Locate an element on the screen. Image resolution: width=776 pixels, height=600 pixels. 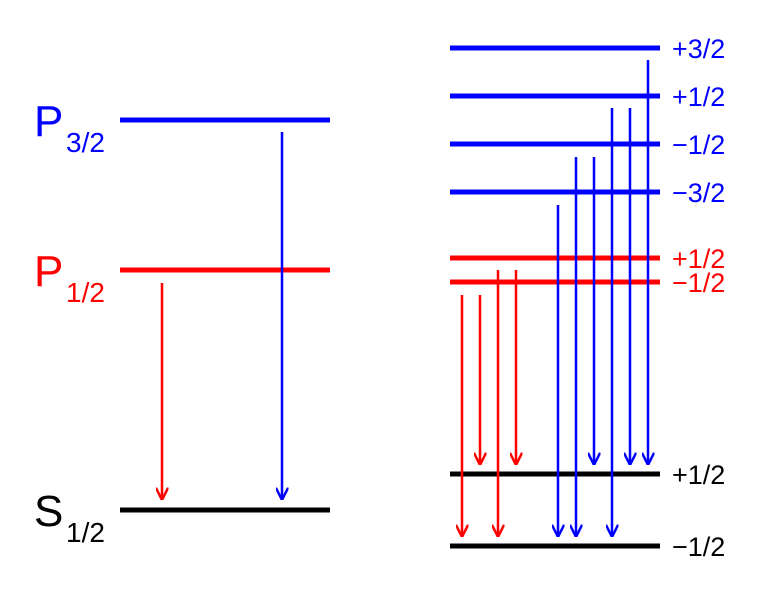
level-label: +3/2 is located at coordinates (698, 49).